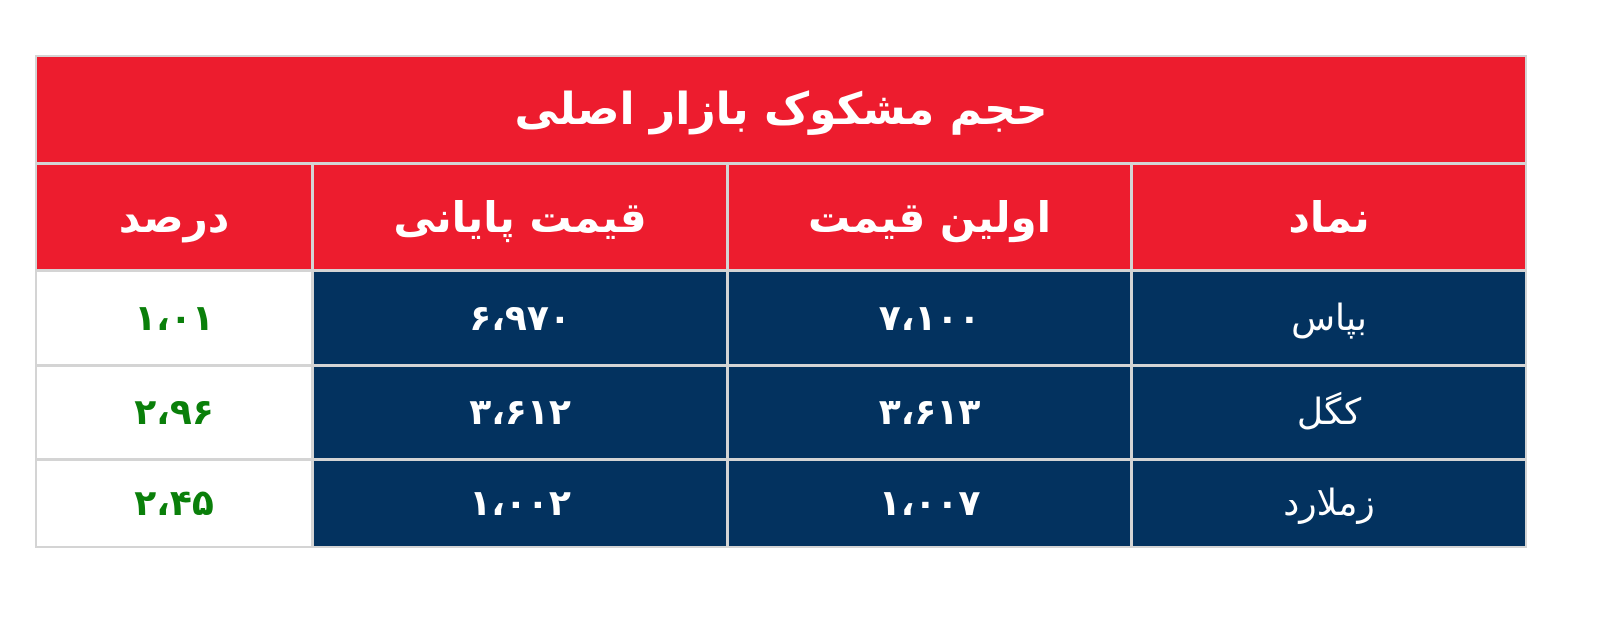  What do you see at coordinates (929, 318) in the screenshot?
I see `row-1-first-price: ۷،۱۰۰` at bounding box center [929, 318].